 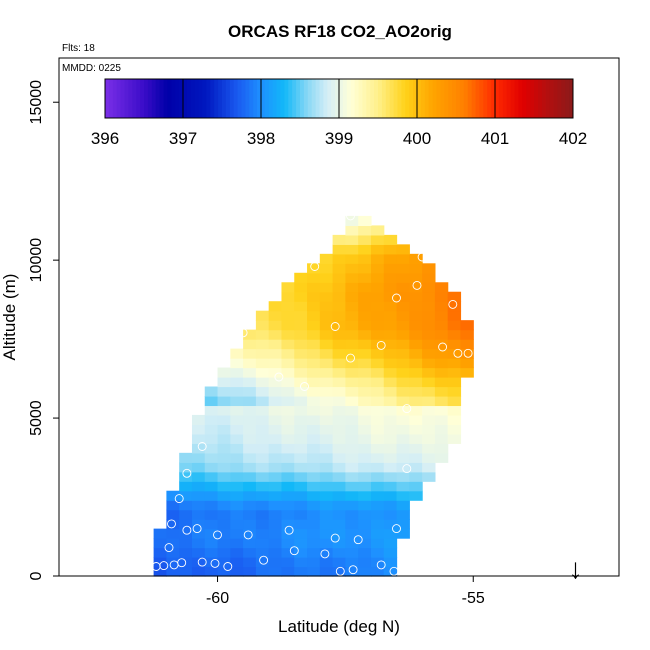 What do you see at coordinates (183, 138) in the screenshot?
I see `colorbar-tick-label: 397` at bounding box center [183, 138].